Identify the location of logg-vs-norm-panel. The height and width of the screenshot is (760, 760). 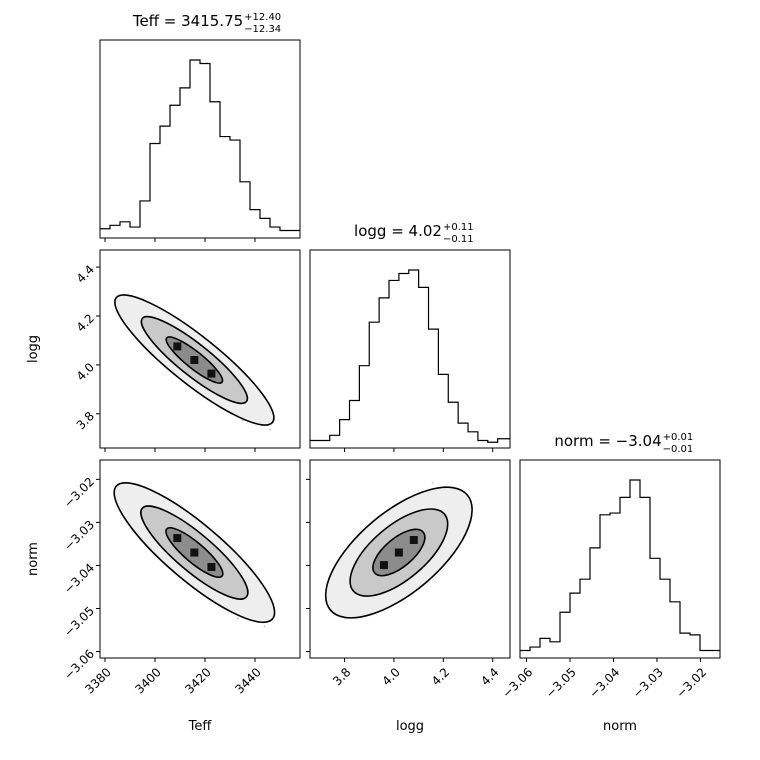
(410, 559).